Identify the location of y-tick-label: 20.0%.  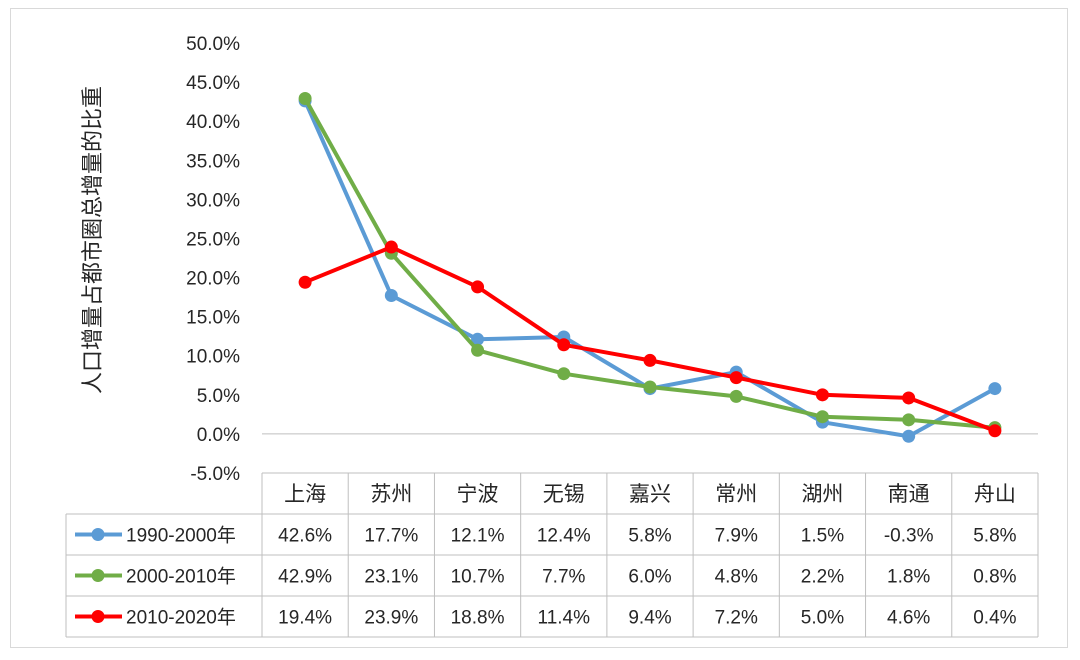
(213, 279).